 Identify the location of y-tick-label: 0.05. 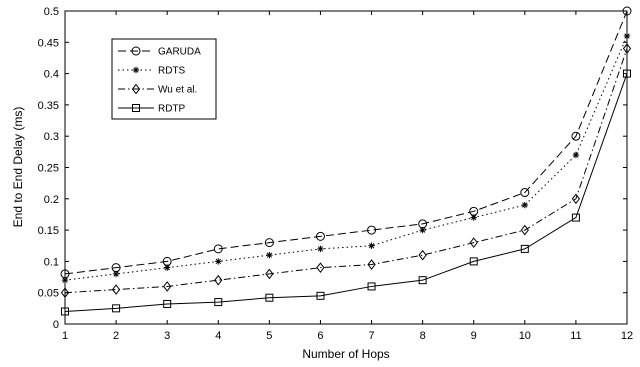
(48, 294).